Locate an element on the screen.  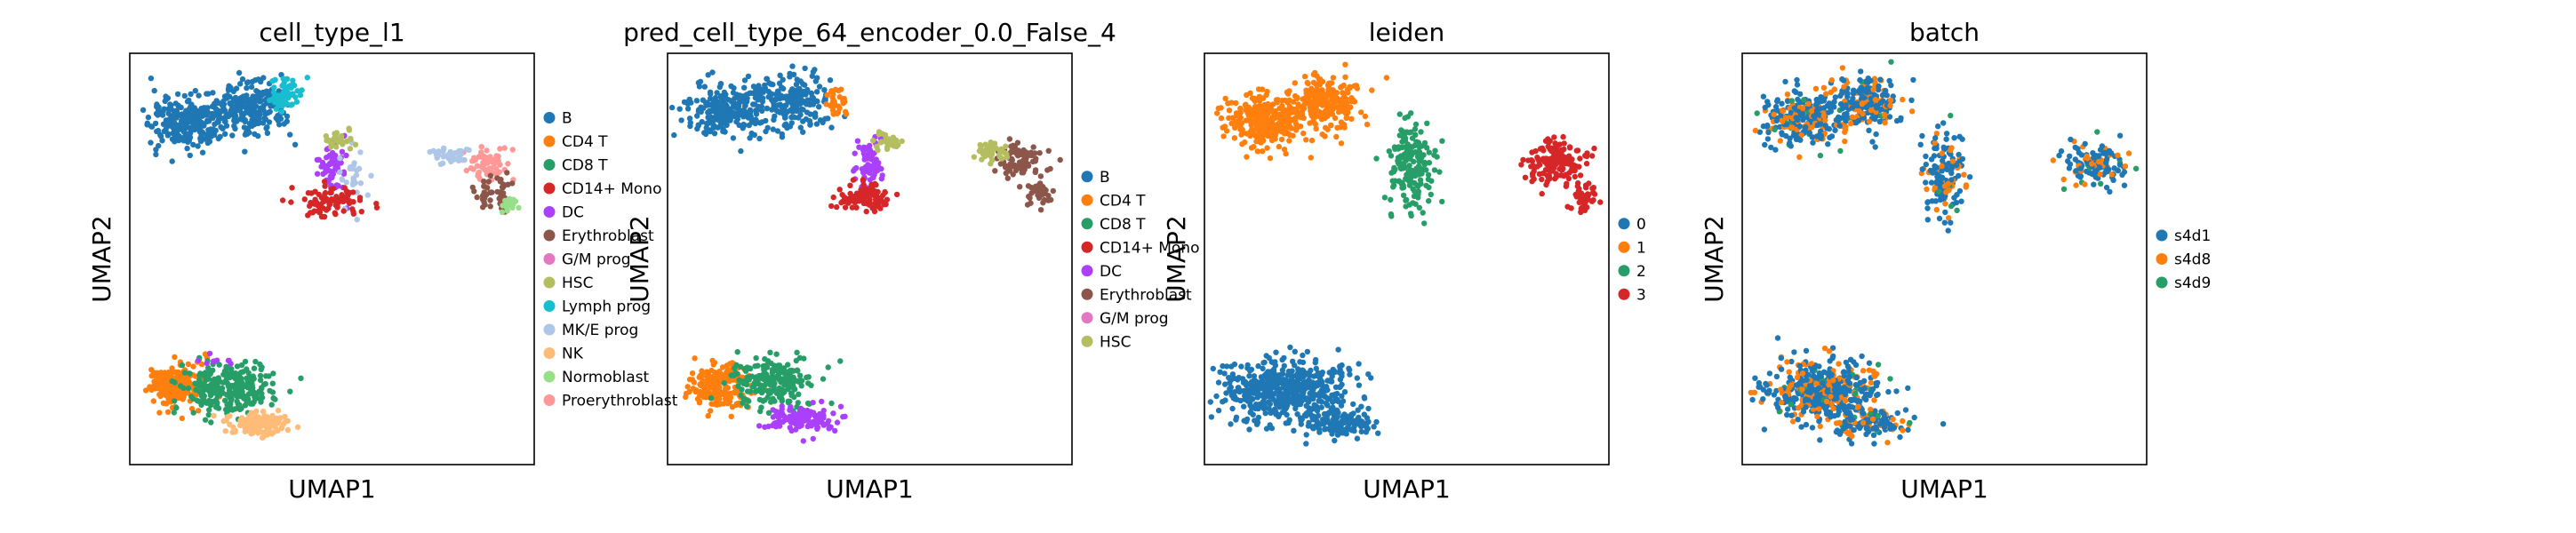
legend-marker is located at coordinates (1624, 247).